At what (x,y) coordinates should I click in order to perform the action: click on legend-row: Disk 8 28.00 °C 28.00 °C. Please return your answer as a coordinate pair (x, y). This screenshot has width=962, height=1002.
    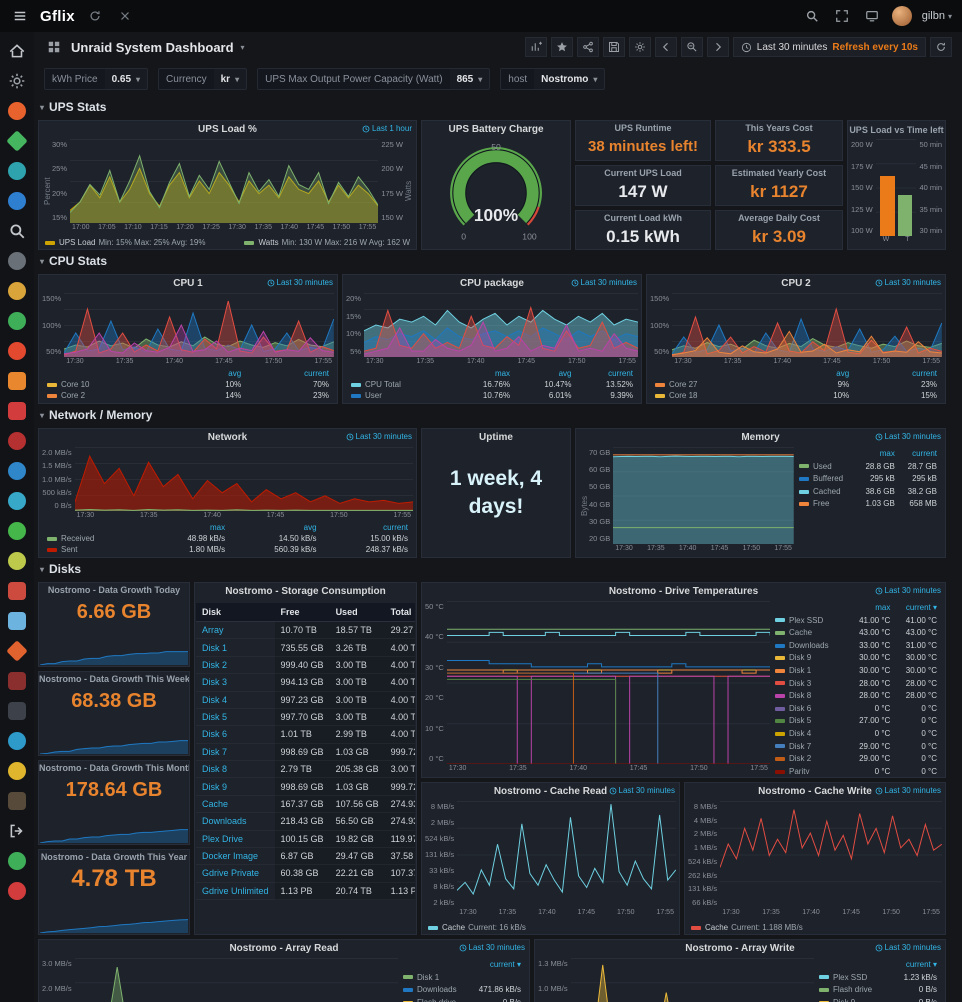
    Looking at the image, I should click on (856, 696).